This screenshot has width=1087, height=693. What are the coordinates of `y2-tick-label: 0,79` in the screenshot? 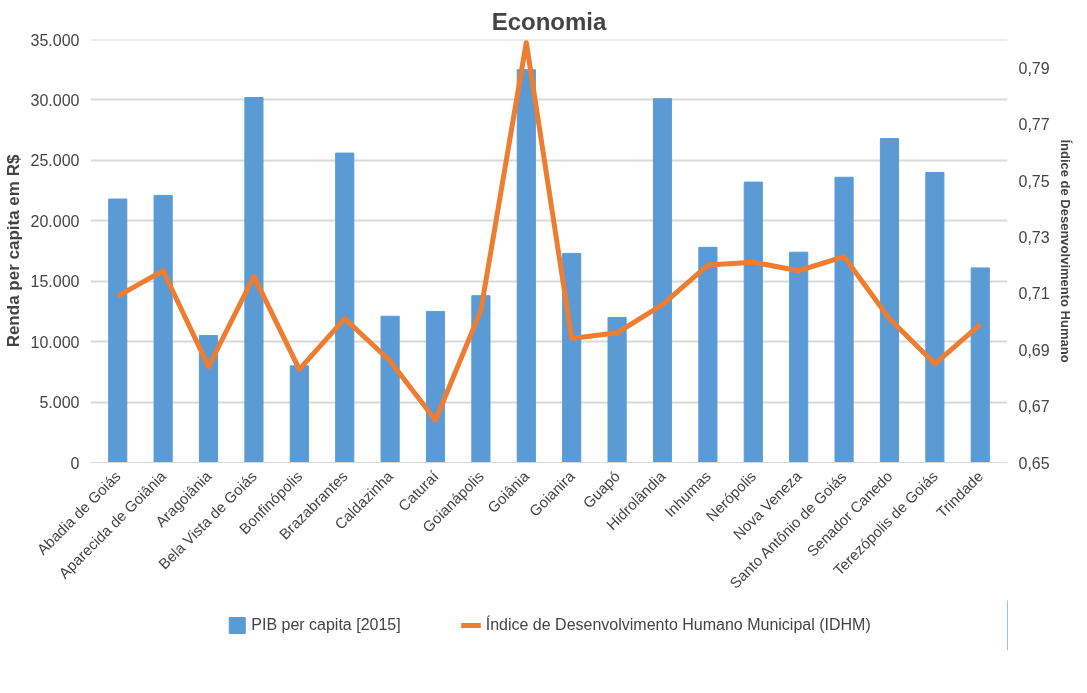 It's located at (1034, 68).